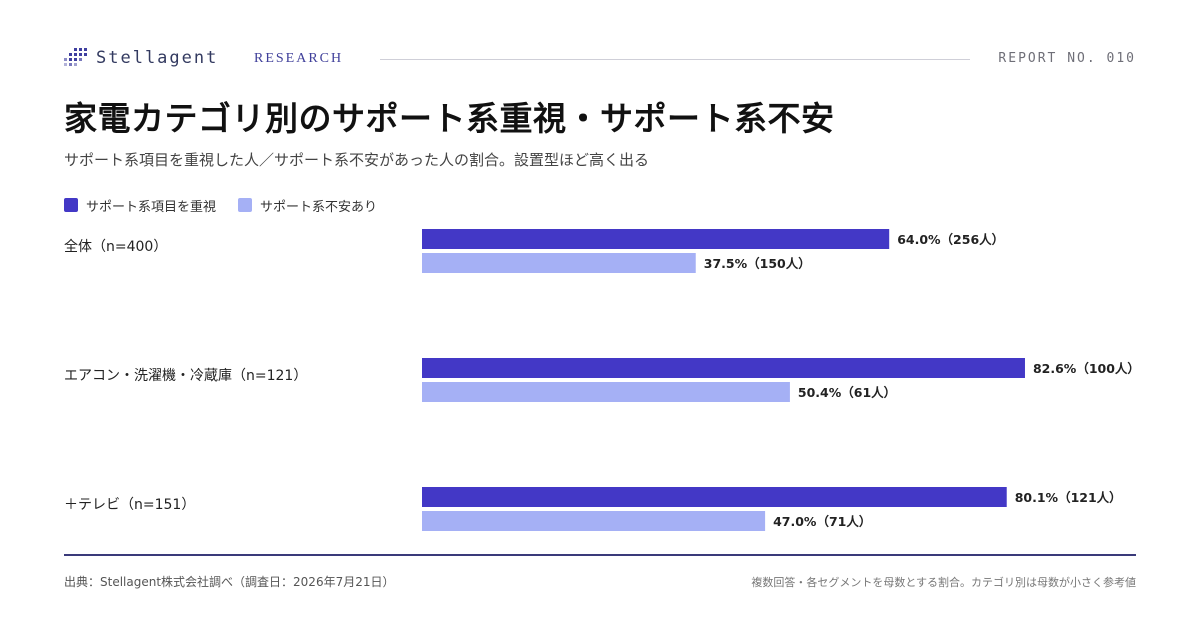 This screenshot has width=1200, height=630. I want to click on data-label: 50.4%（61人）, so click(847, 392).